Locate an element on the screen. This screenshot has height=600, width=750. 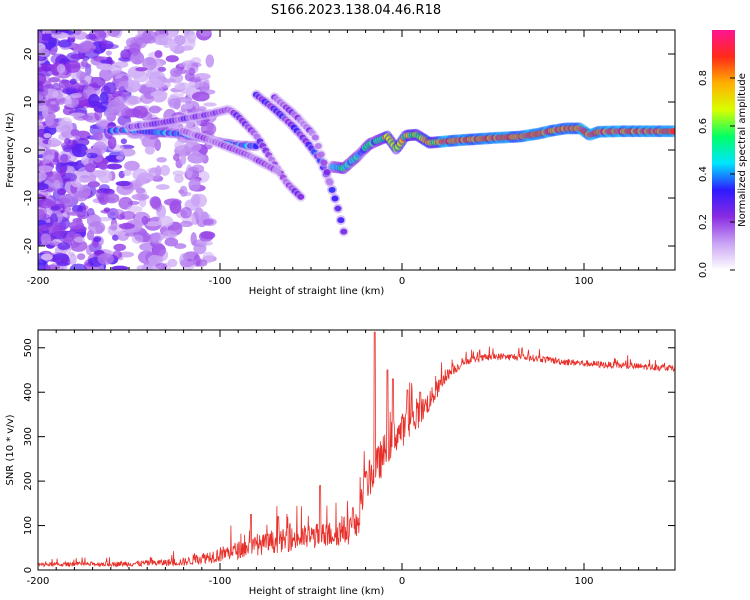
snr-y-tick-label: 100 is located at coordinates (28, 525).